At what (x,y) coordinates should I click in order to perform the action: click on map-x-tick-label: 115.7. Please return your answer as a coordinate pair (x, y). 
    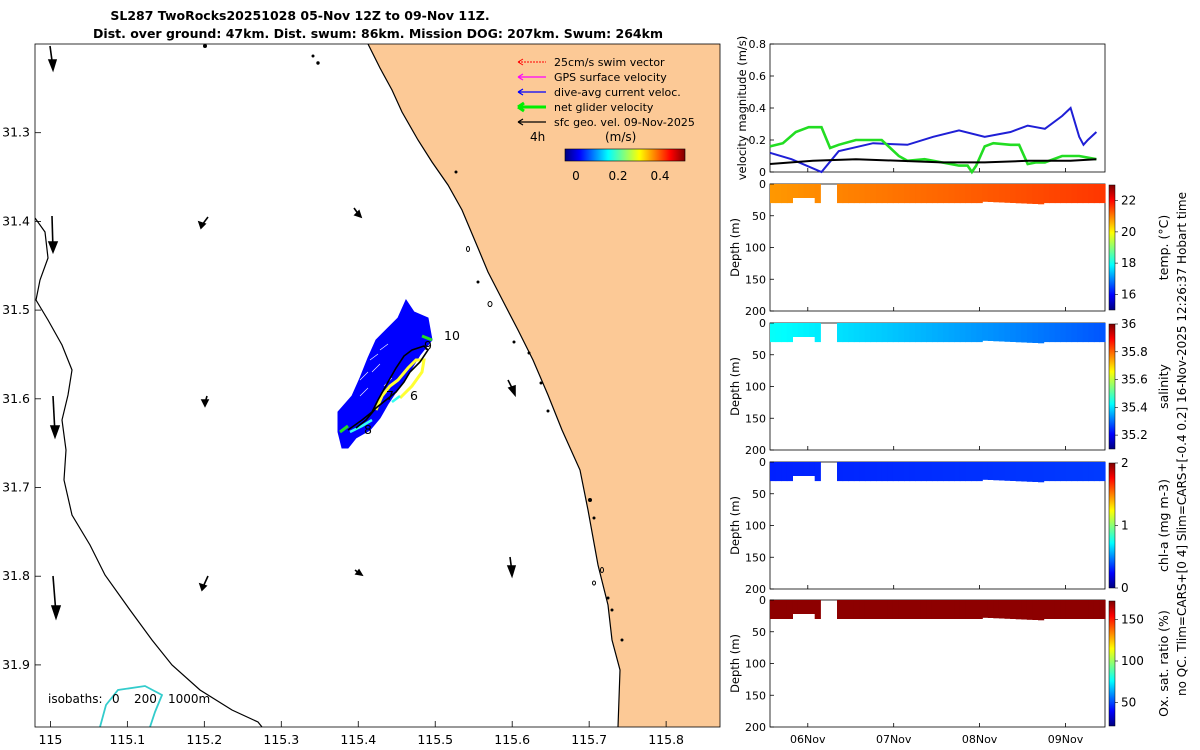
    Looking at the image, I should click on (589, 739).